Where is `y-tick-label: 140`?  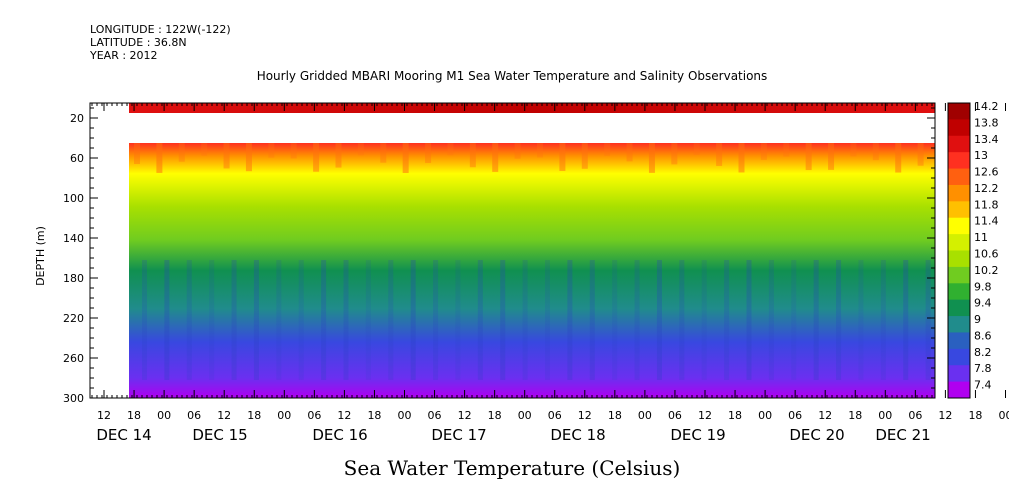 y-tick-label: 140 is located at coordinates (73, 238).